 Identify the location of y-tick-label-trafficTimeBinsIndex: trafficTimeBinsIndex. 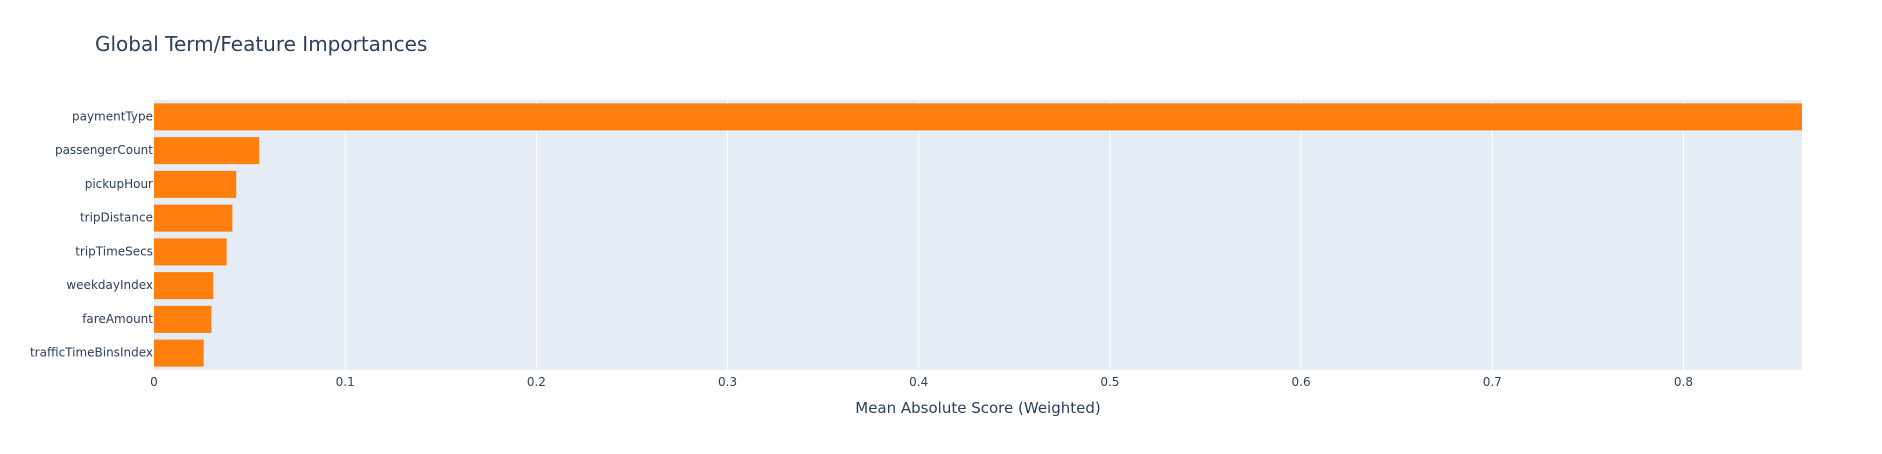
(91, 353).